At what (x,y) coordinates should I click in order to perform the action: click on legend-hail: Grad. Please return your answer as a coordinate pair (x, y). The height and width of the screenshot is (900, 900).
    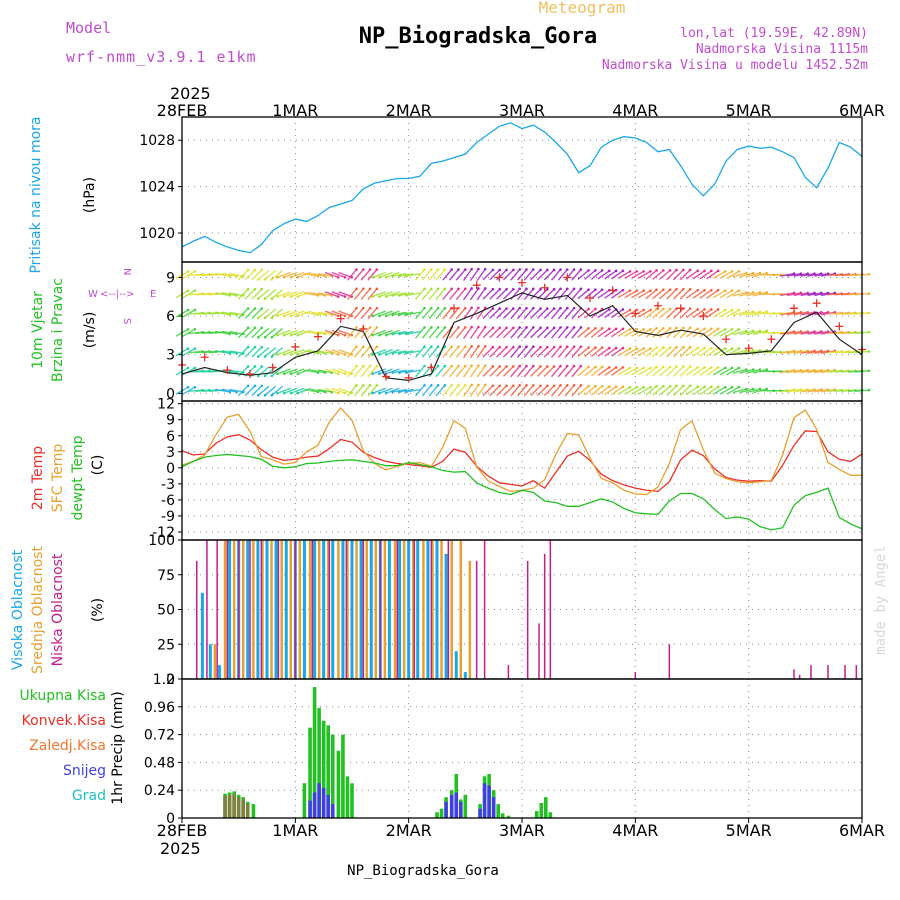
    Looking at the image, I should click on (89, 796).